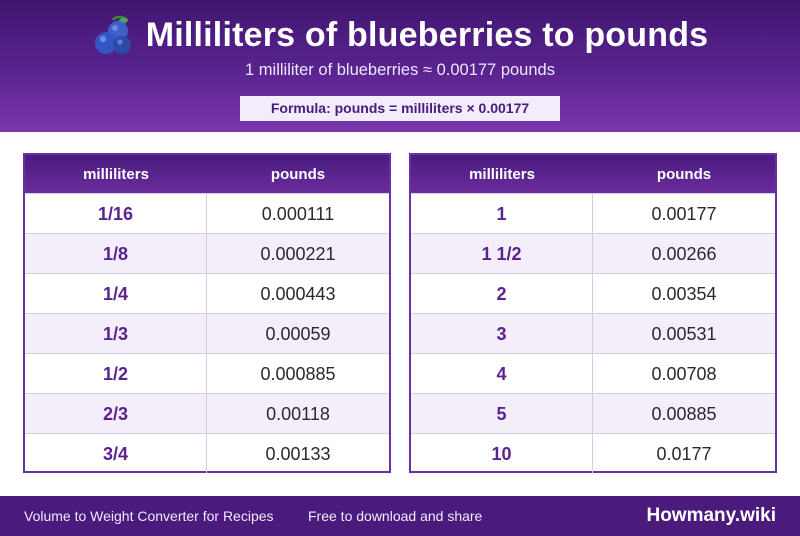  Describe the element at coordinates (427, 34) in the screenshot. I see `page-title: Milliliters of blueberries to pounds` at that location.